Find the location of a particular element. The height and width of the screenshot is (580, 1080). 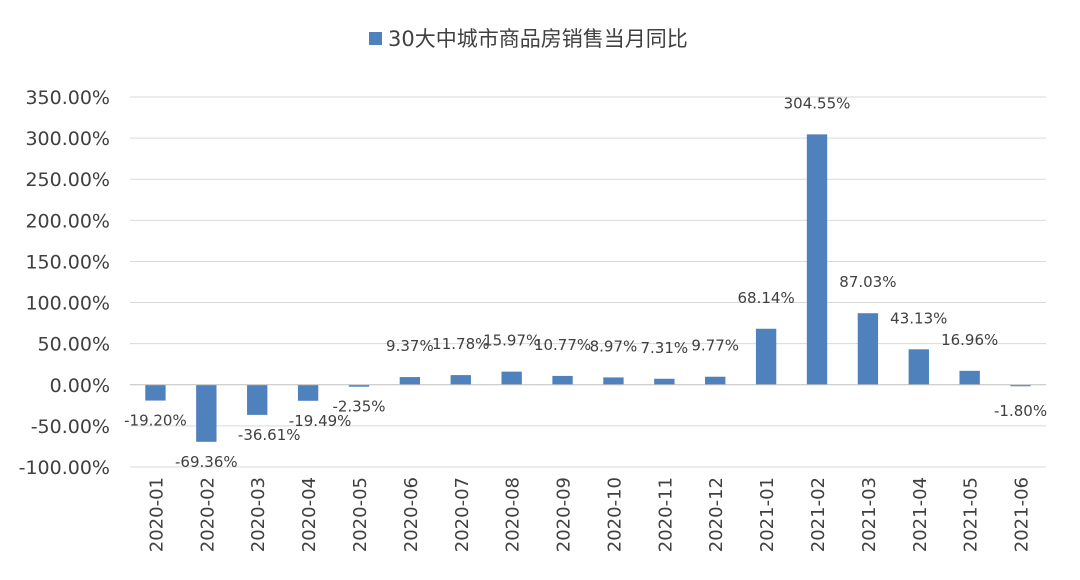

x-tick-label: 2021-01 is located at coordinates (767, 514).